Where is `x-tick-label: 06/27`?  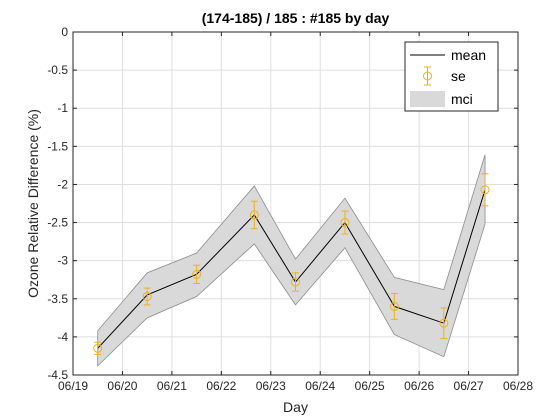
x-tick-label: 06/27 is located at coordinates (469, 386).